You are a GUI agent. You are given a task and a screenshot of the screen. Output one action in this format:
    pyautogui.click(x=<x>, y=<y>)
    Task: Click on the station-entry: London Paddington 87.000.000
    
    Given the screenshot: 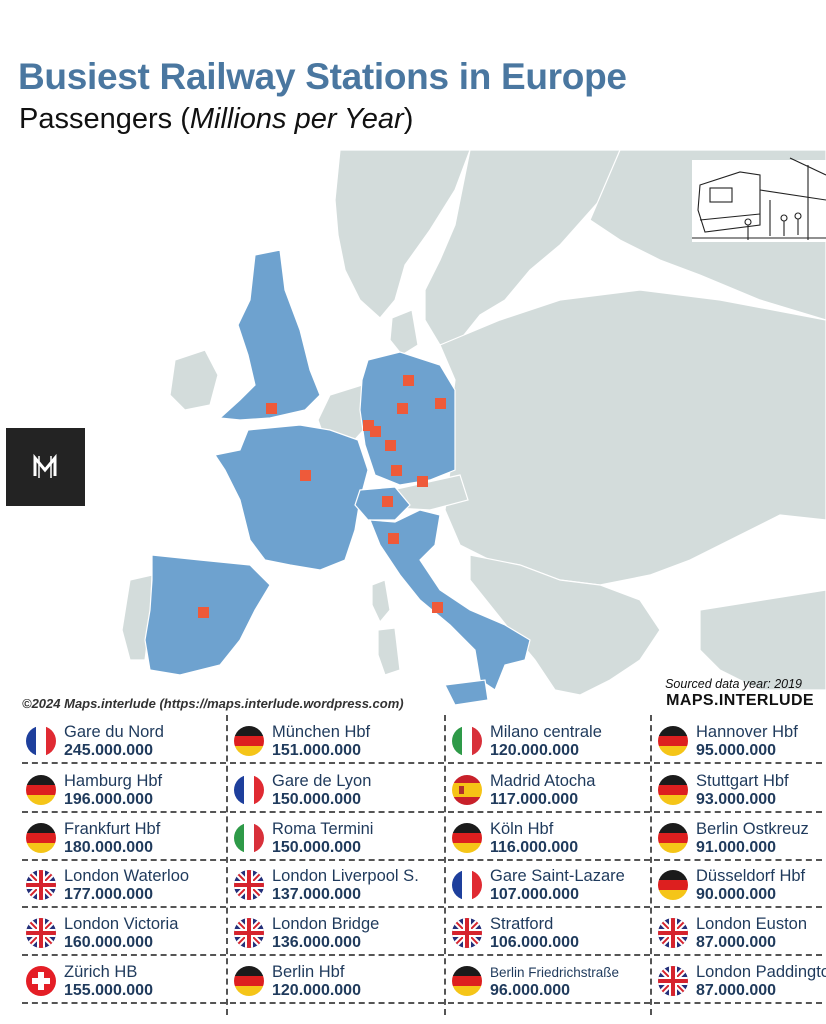 What is the action you would take?
    pyautogui.click(x=740, y=980)
    